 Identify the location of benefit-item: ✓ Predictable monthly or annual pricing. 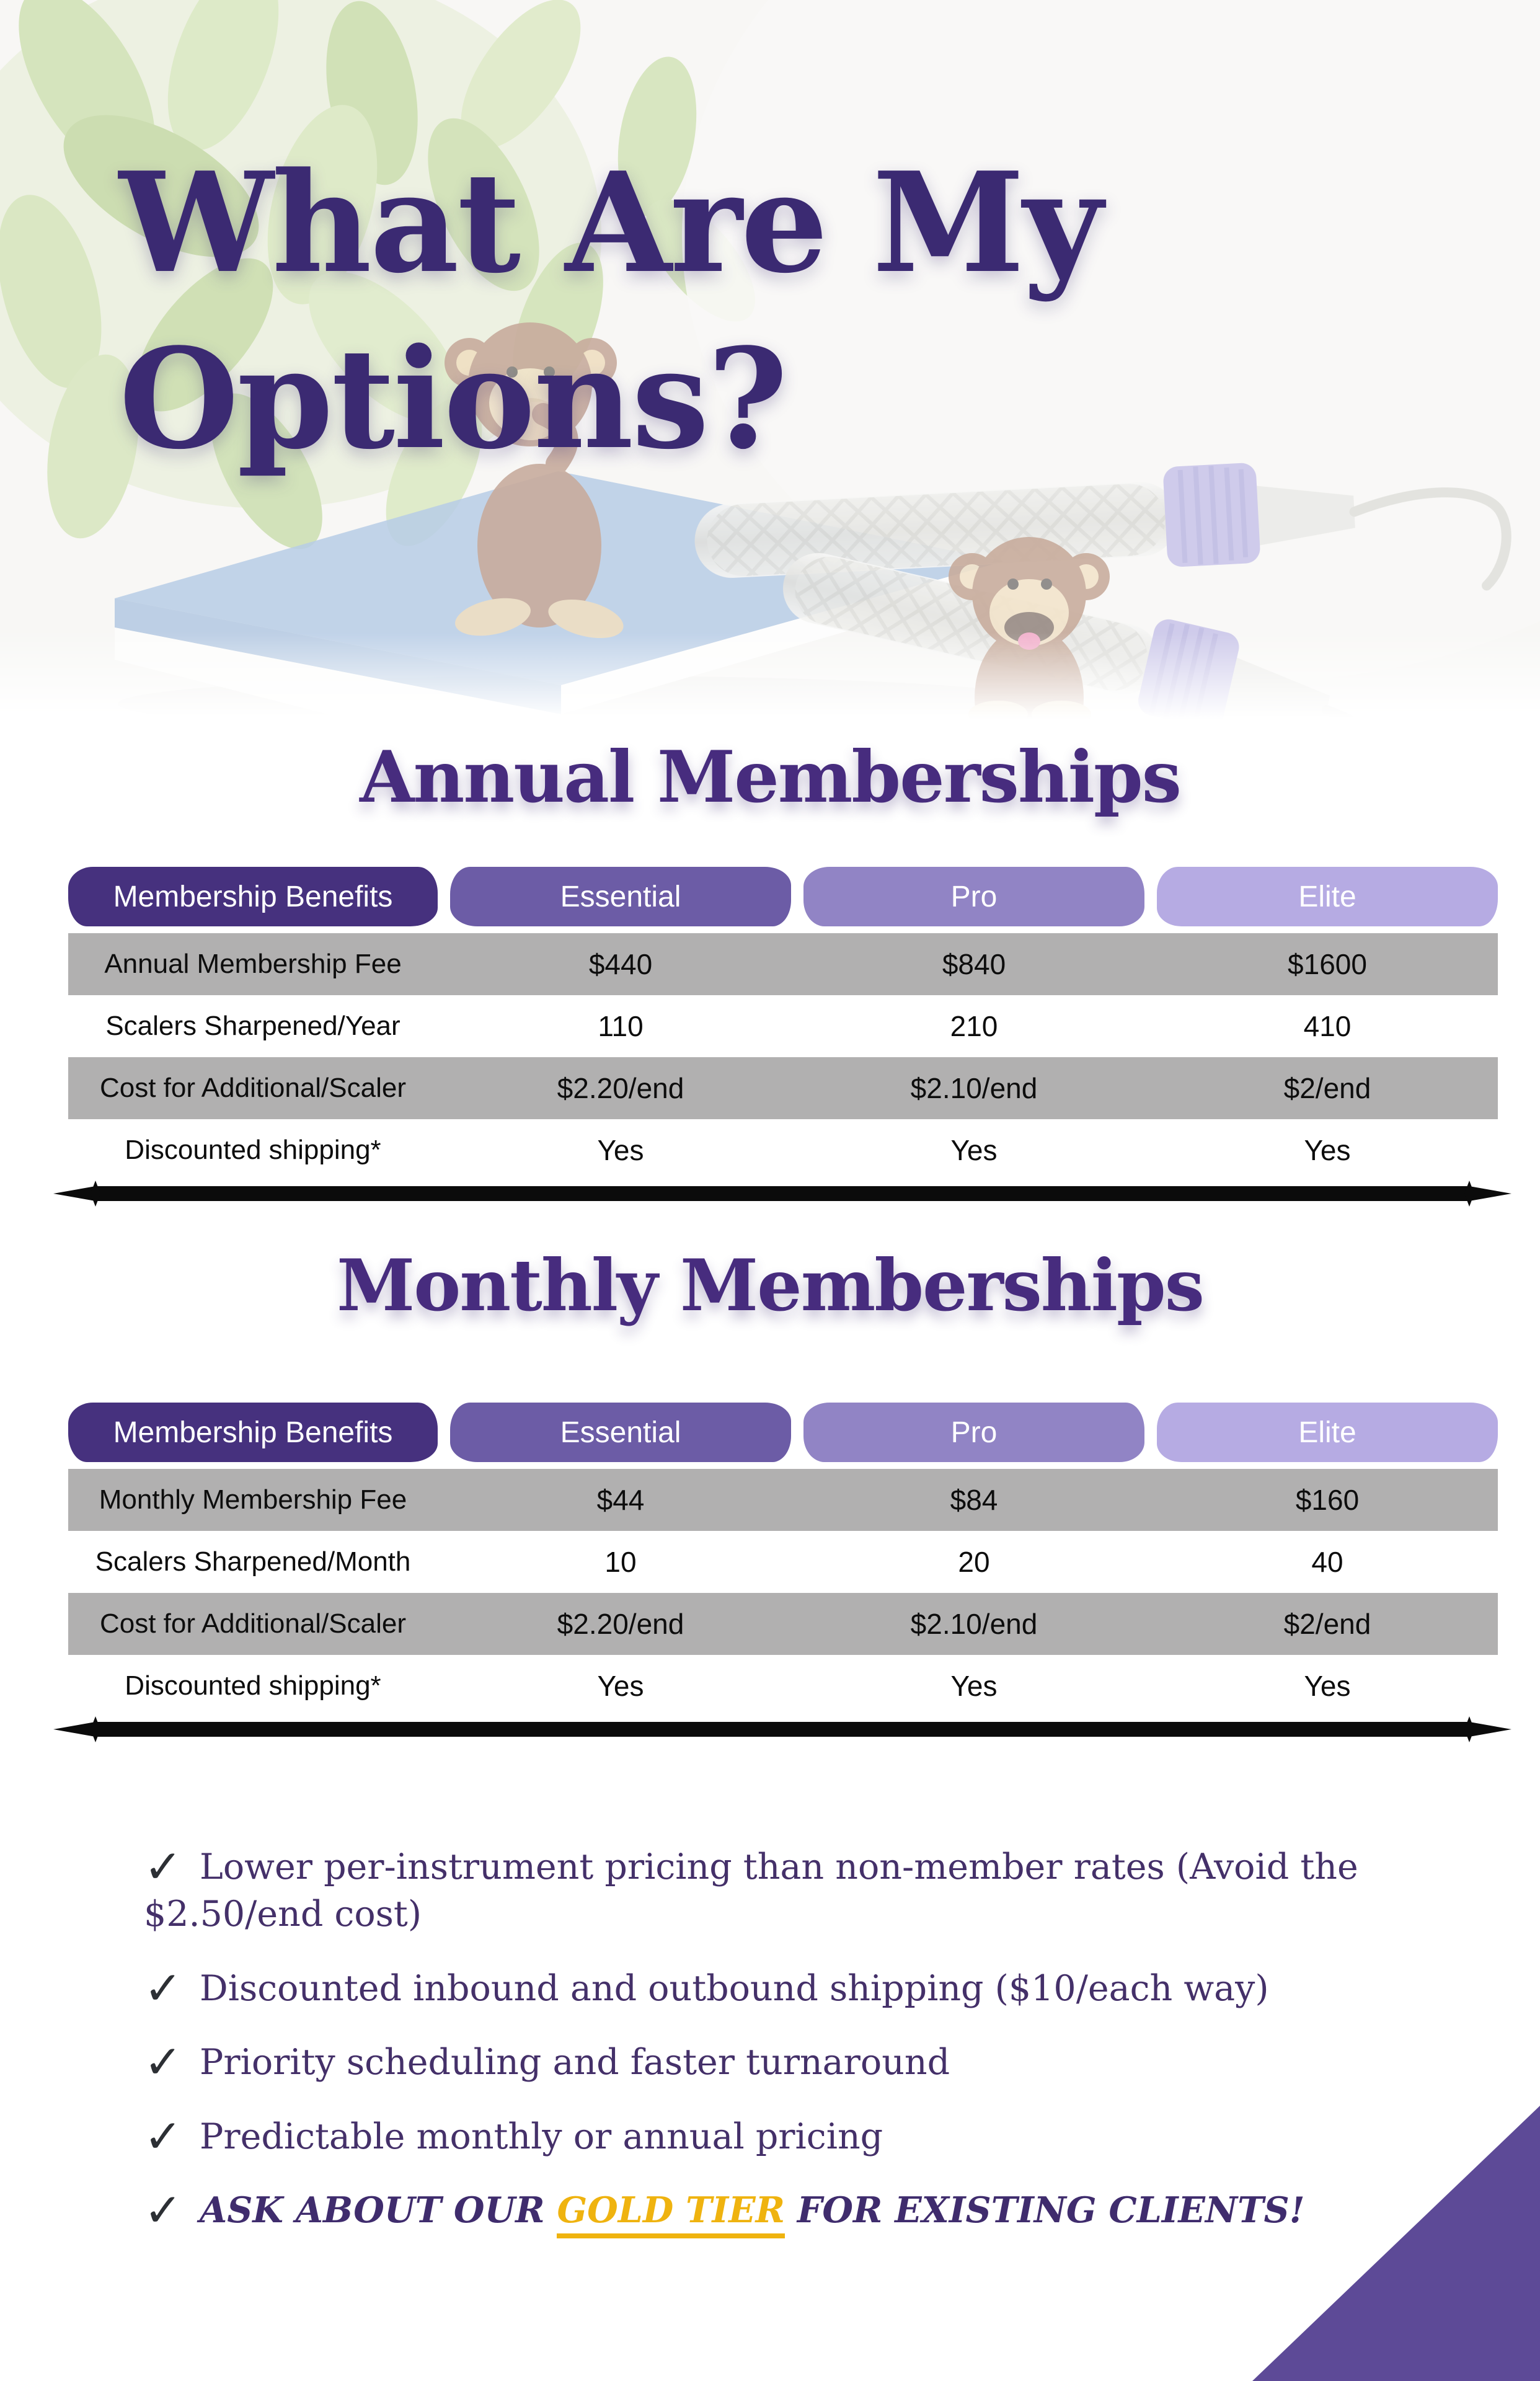
(787, 2135).